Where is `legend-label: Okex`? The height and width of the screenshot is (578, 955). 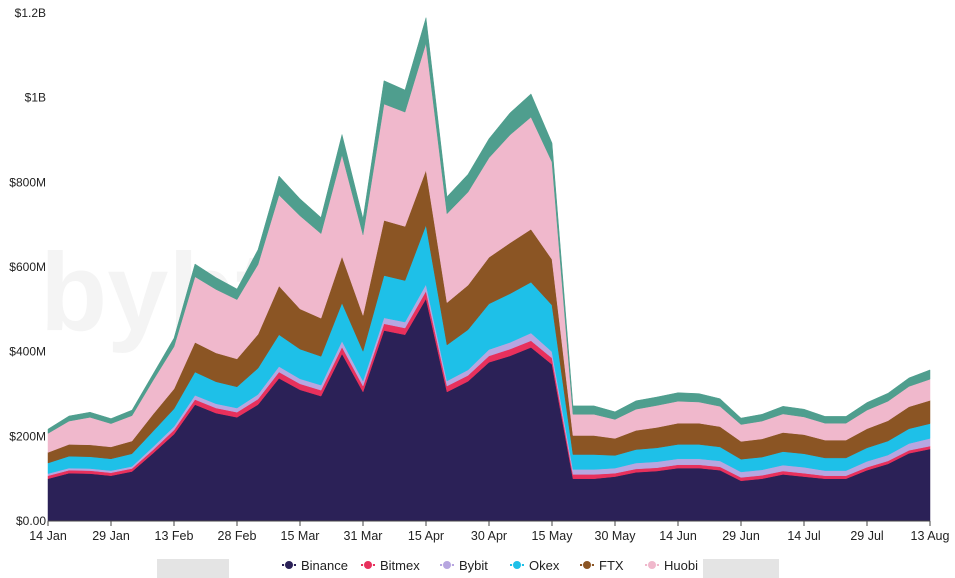
legend-label: Okex is located at coordinates (544, 565).